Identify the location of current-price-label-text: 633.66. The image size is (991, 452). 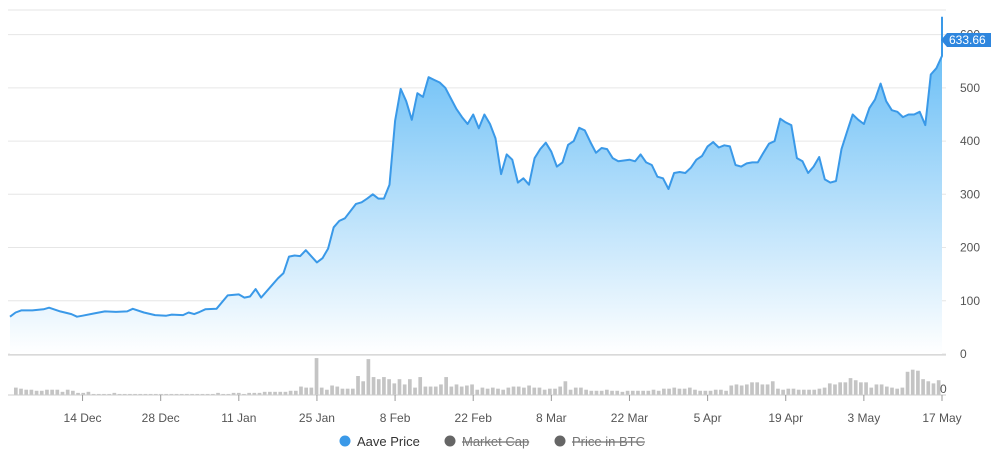
(967, 40).